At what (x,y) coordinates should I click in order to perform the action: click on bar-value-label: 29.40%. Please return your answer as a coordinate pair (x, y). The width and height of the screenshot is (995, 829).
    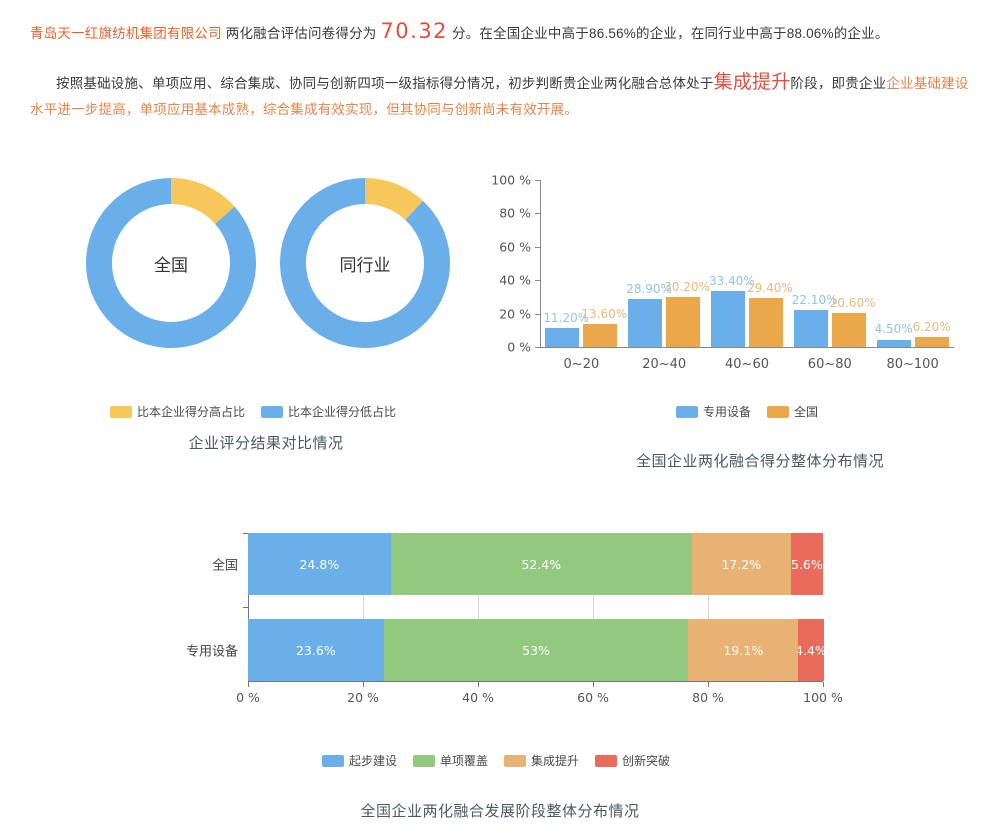
    Looking at the image, I should click on (770, 287).